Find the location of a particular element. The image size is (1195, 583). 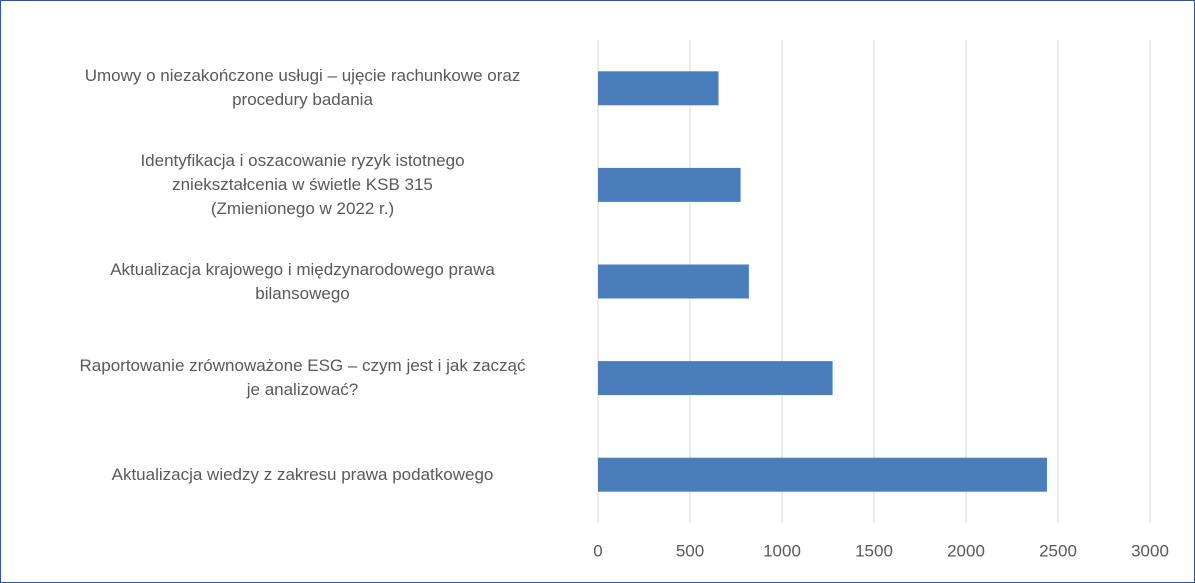

x-tick-label: 2500 is located at coordinates (1058, 550).